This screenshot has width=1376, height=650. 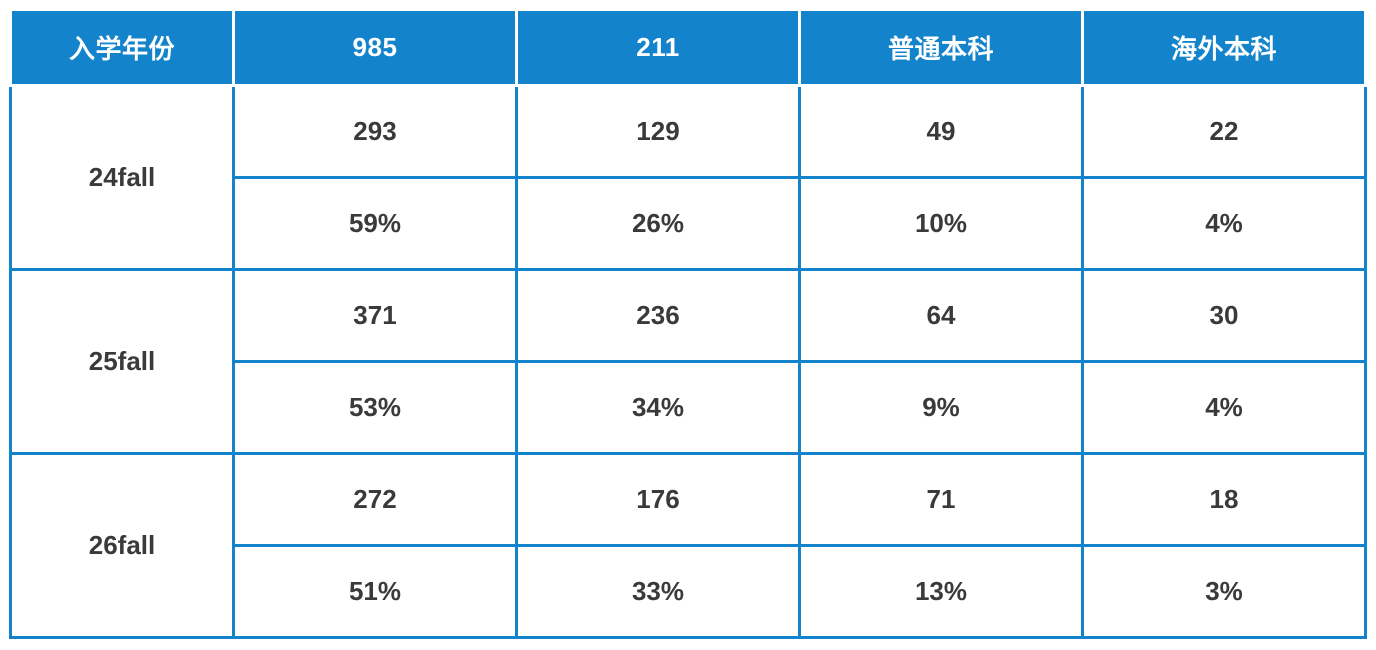 I want to click on percent-cell-26fall-211: 33%, so click(x=658, y=591).